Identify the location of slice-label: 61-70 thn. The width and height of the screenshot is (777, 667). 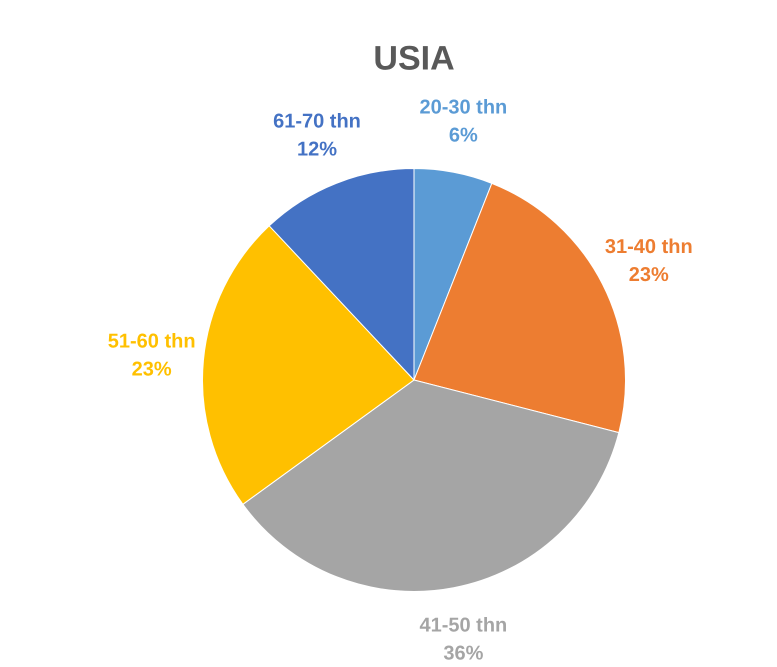
(317, 121).